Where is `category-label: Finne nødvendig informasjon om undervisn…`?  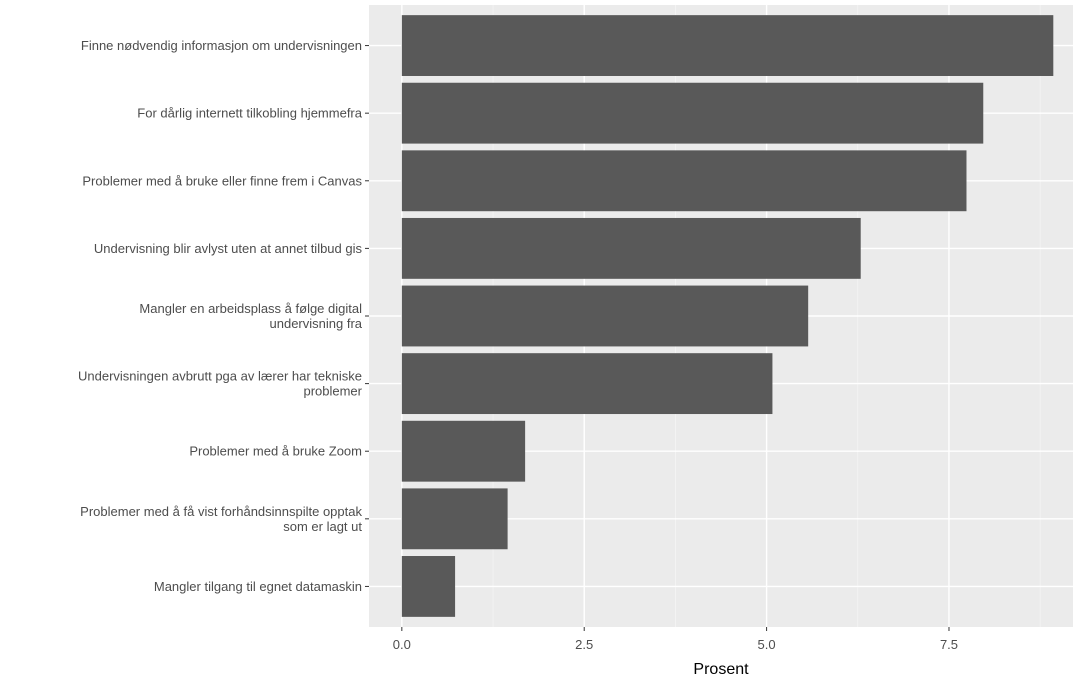
category-label: Finne nødvendig informasjon om undervisn… is located at coordinates (221, 45).